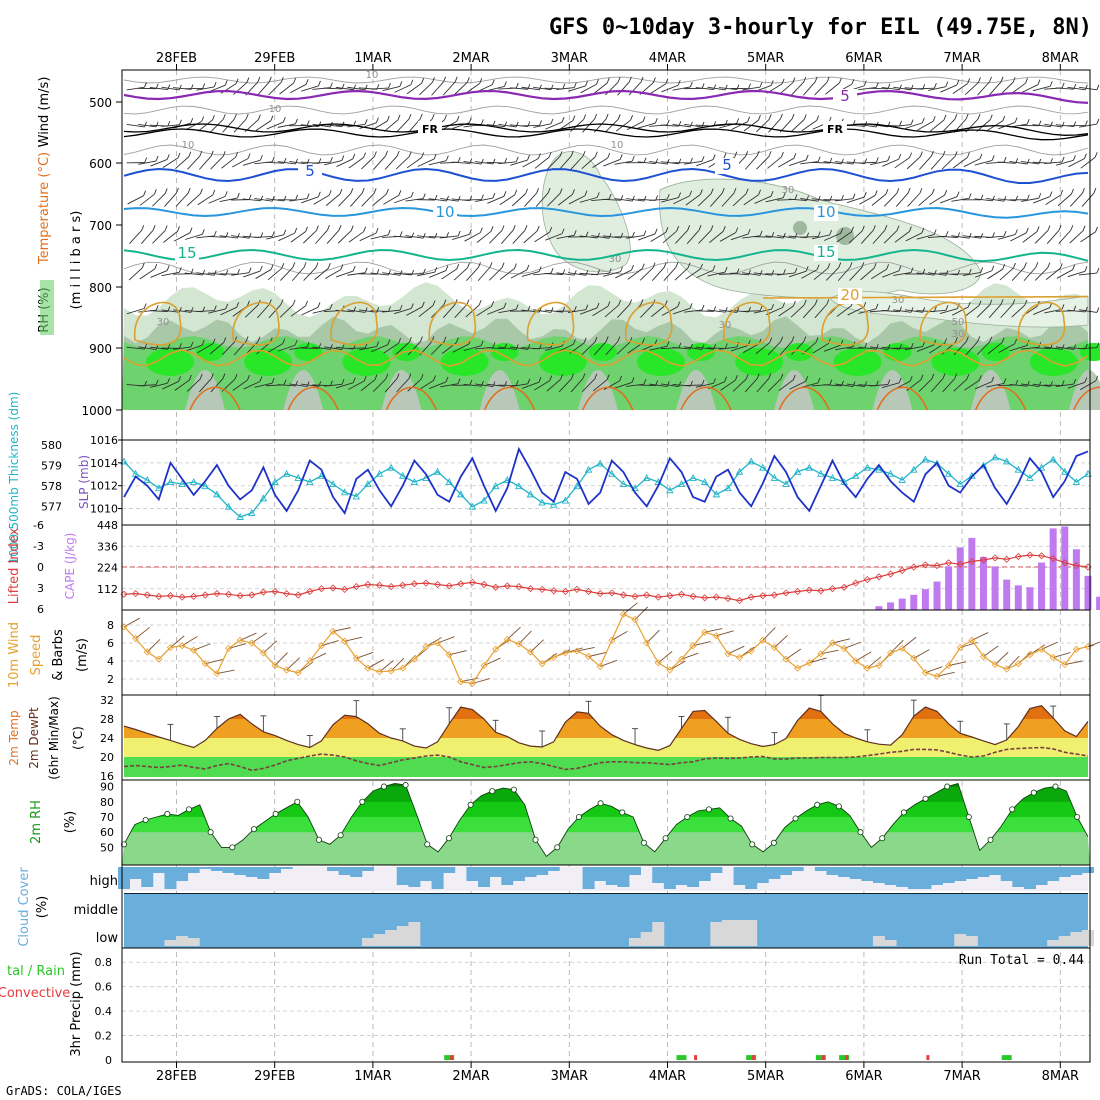 This screenshot has height=1100, width=1100. Describe the element at coordinates (35, 993) in the screenshot. I see `y-axis-title-precip-conv: Convective` at that location.